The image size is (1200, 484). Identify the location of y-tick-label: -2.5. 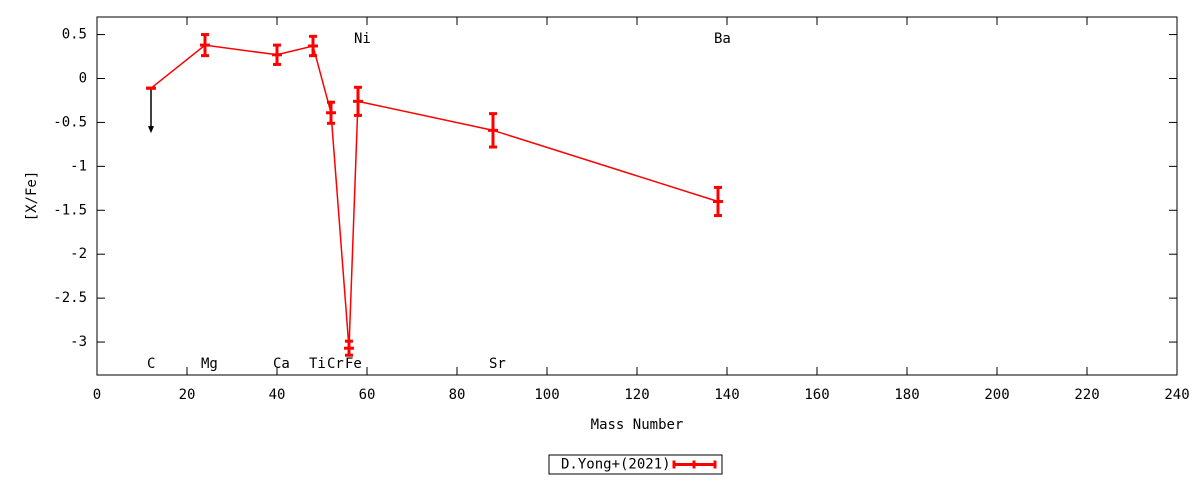
(70, 298).